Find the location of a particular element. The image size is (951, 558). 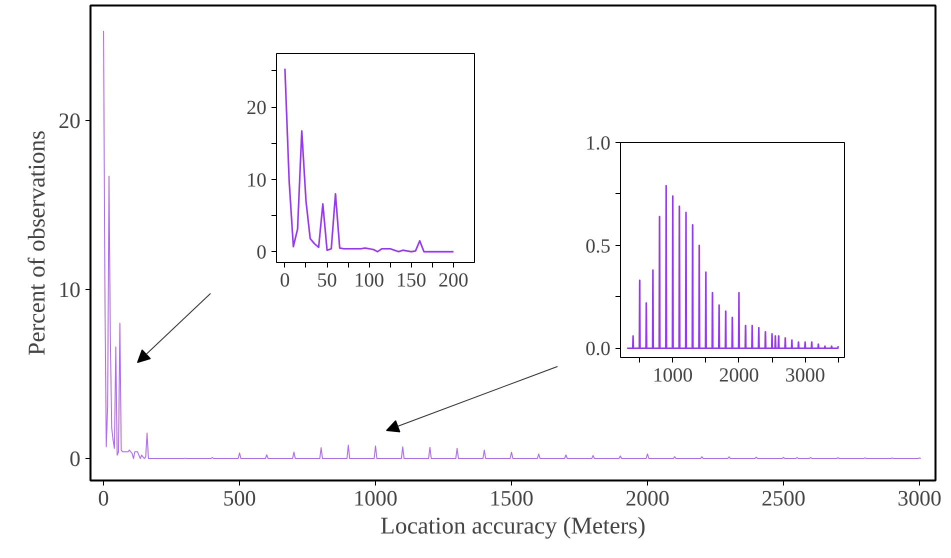

x-tick-label: 100 is located at coordinates (369, 281).